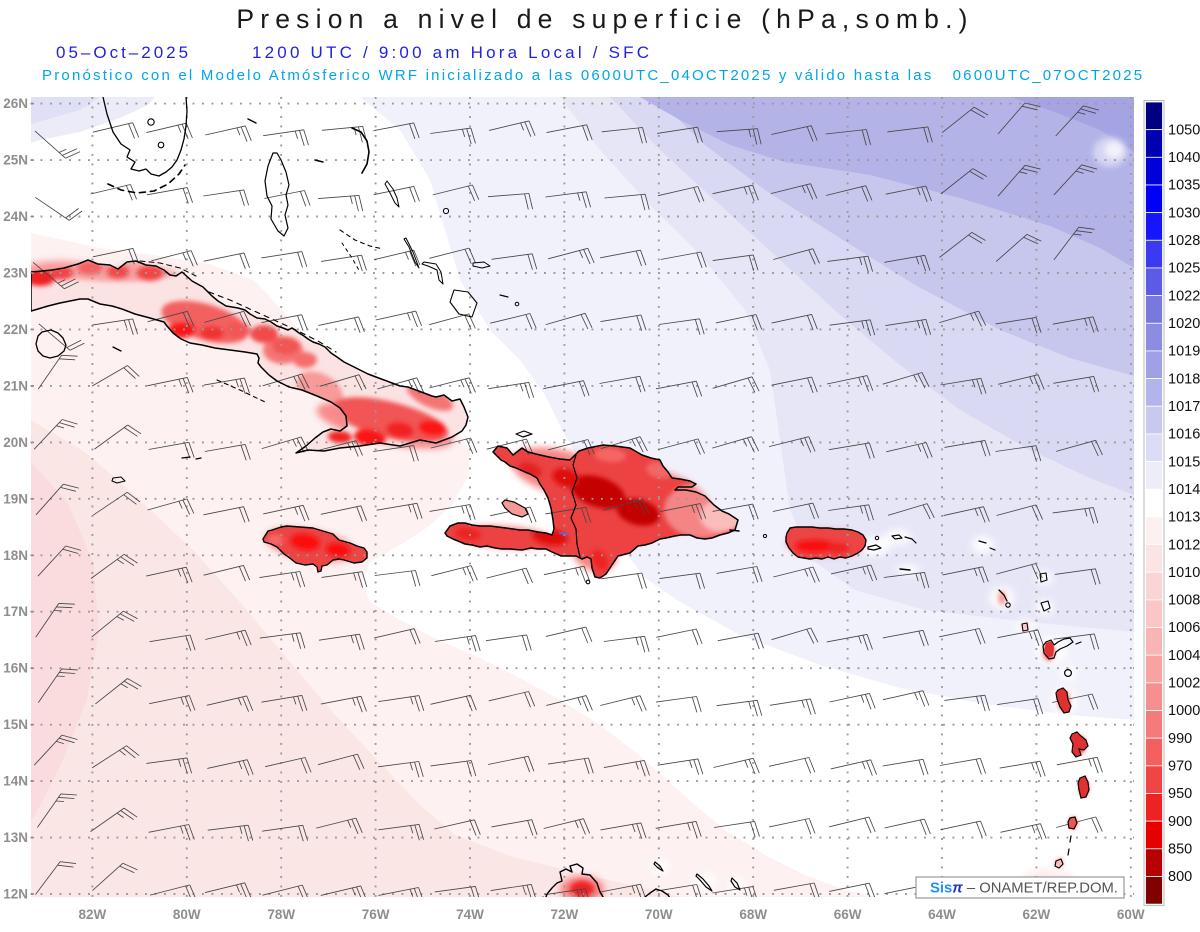 The image size is (1200, 932). Describe the element at coordinates (1184, 573) in the screenshot. I see `svg-text: 1010` at that location.